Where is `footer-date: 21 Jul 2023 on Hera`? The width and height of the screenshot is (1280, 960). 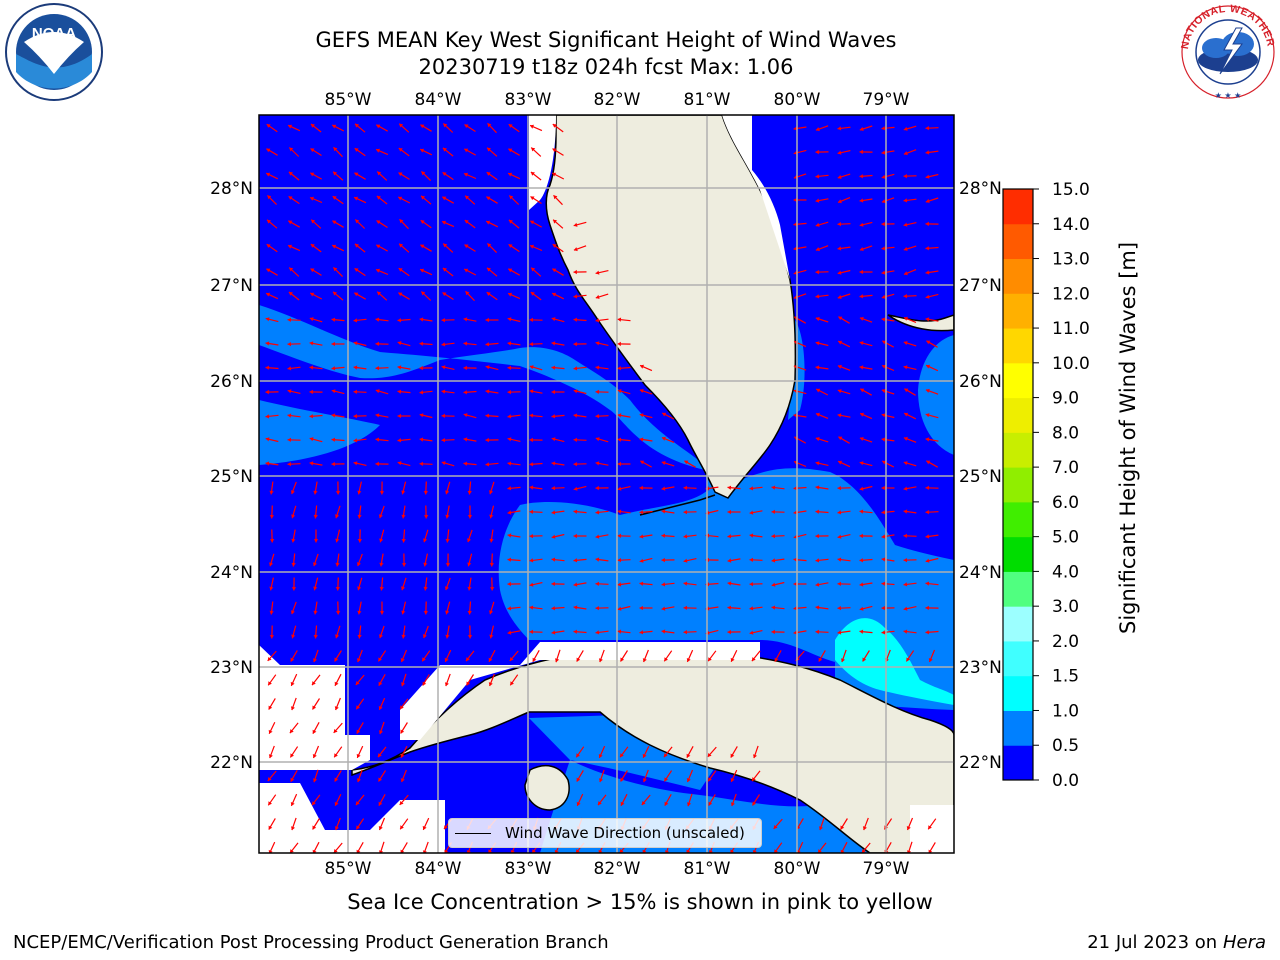 footer-date: 21 Jul 2023 on Hera is located at coordinates (1176, 942).